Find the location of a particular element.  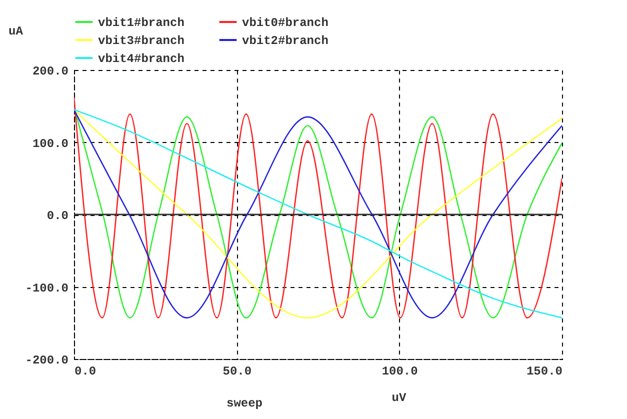

y-tick-label: -100.0 is located at coordinates (46, 288).